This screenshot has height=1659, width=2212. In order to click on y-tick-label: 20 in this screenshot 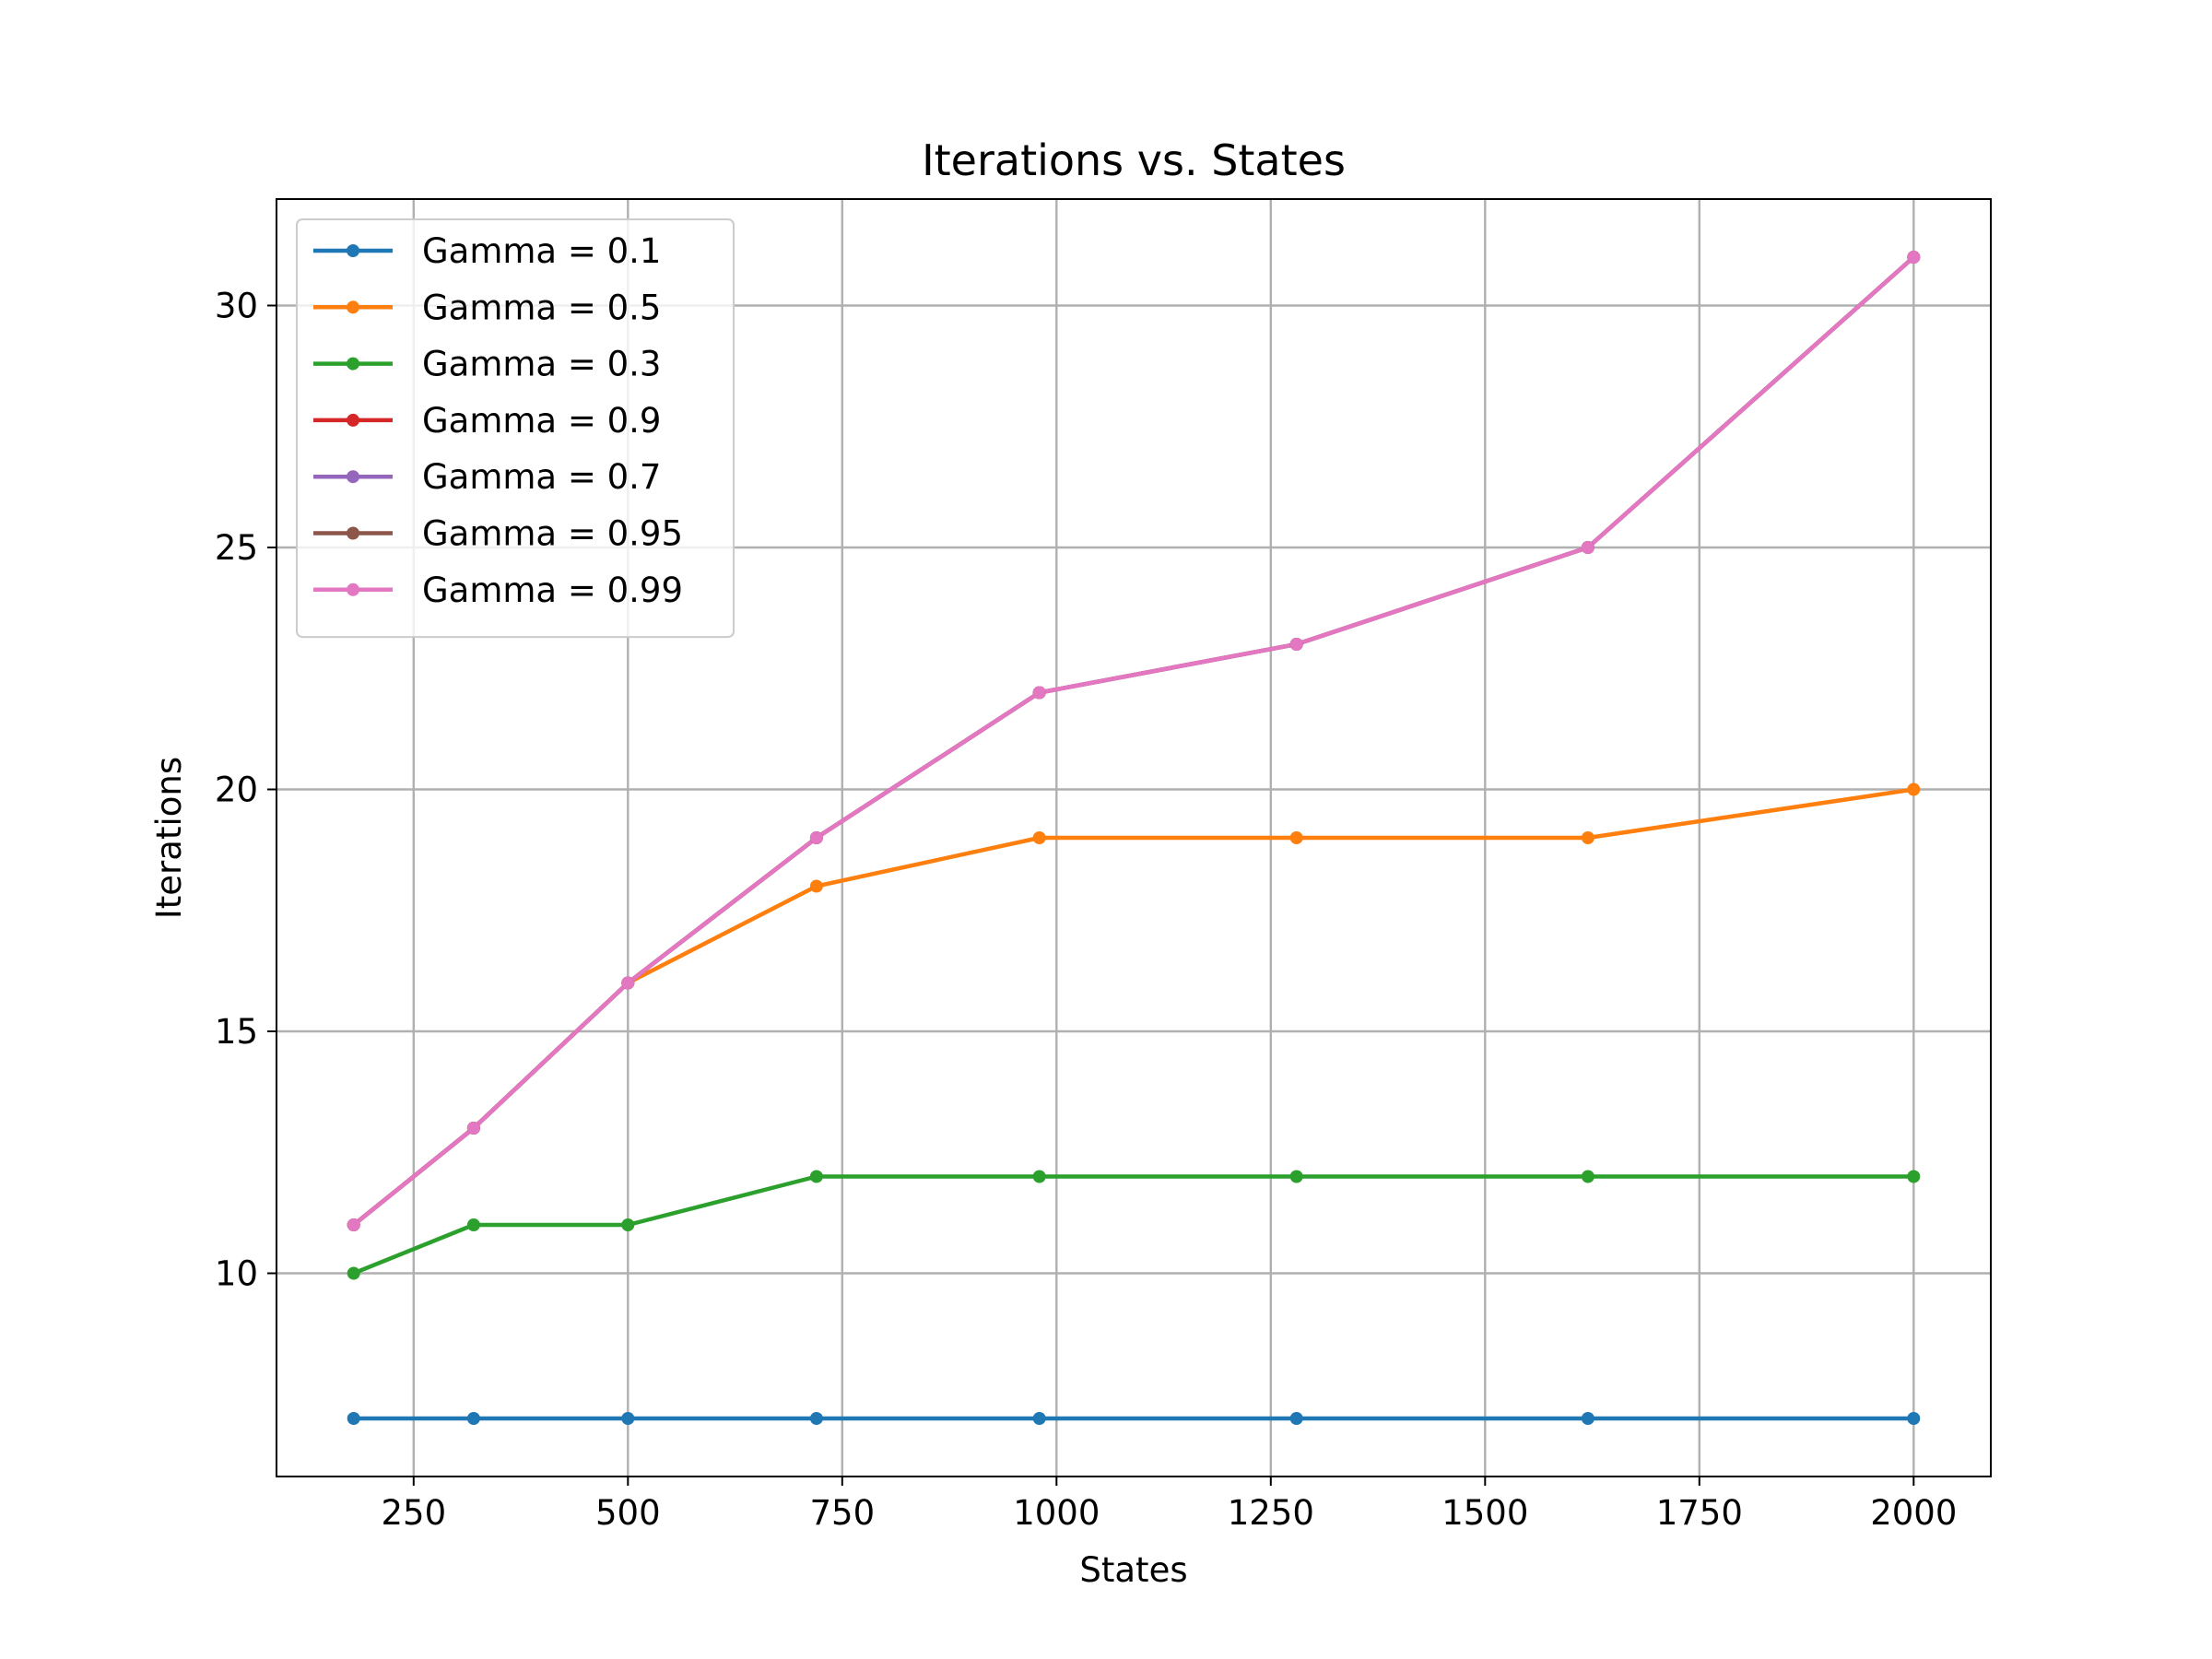, I will do `click(236, 790)`.